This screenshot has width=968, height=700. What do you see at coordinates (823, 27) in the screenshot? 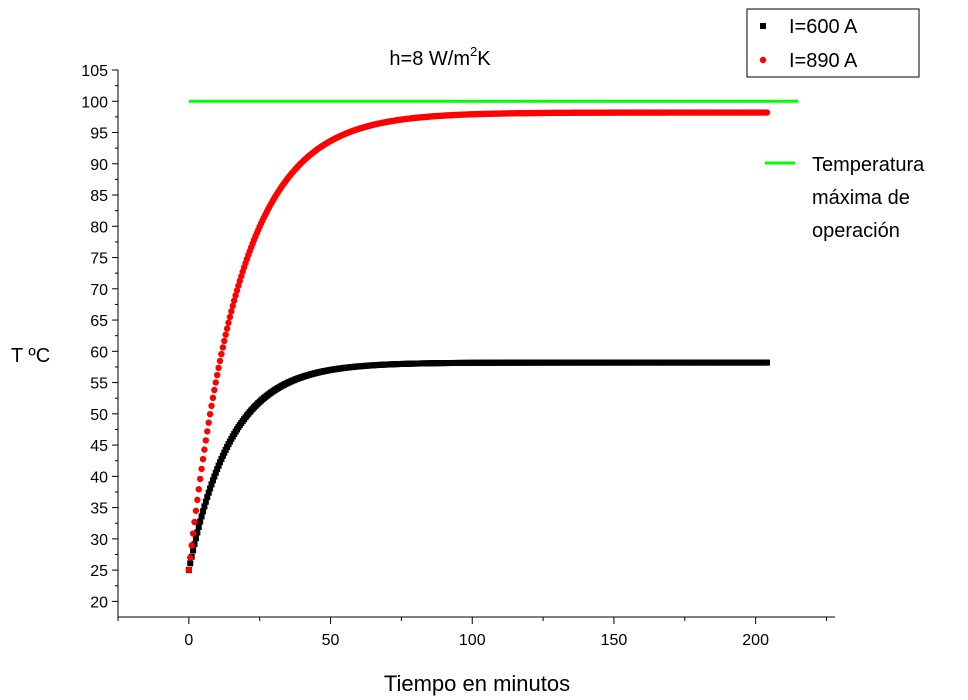
I see `legend-label-i600: I=600 A` at bounding box center [823, 27].